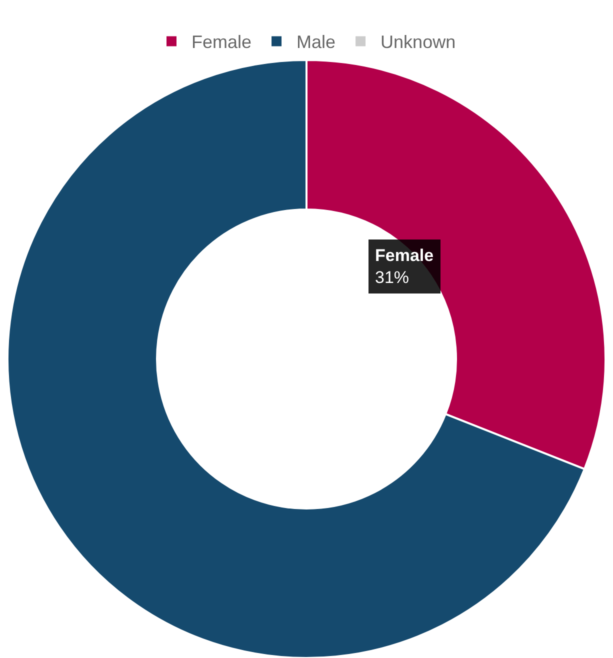  I want to click on legend-label: Male, so click(316, 42).